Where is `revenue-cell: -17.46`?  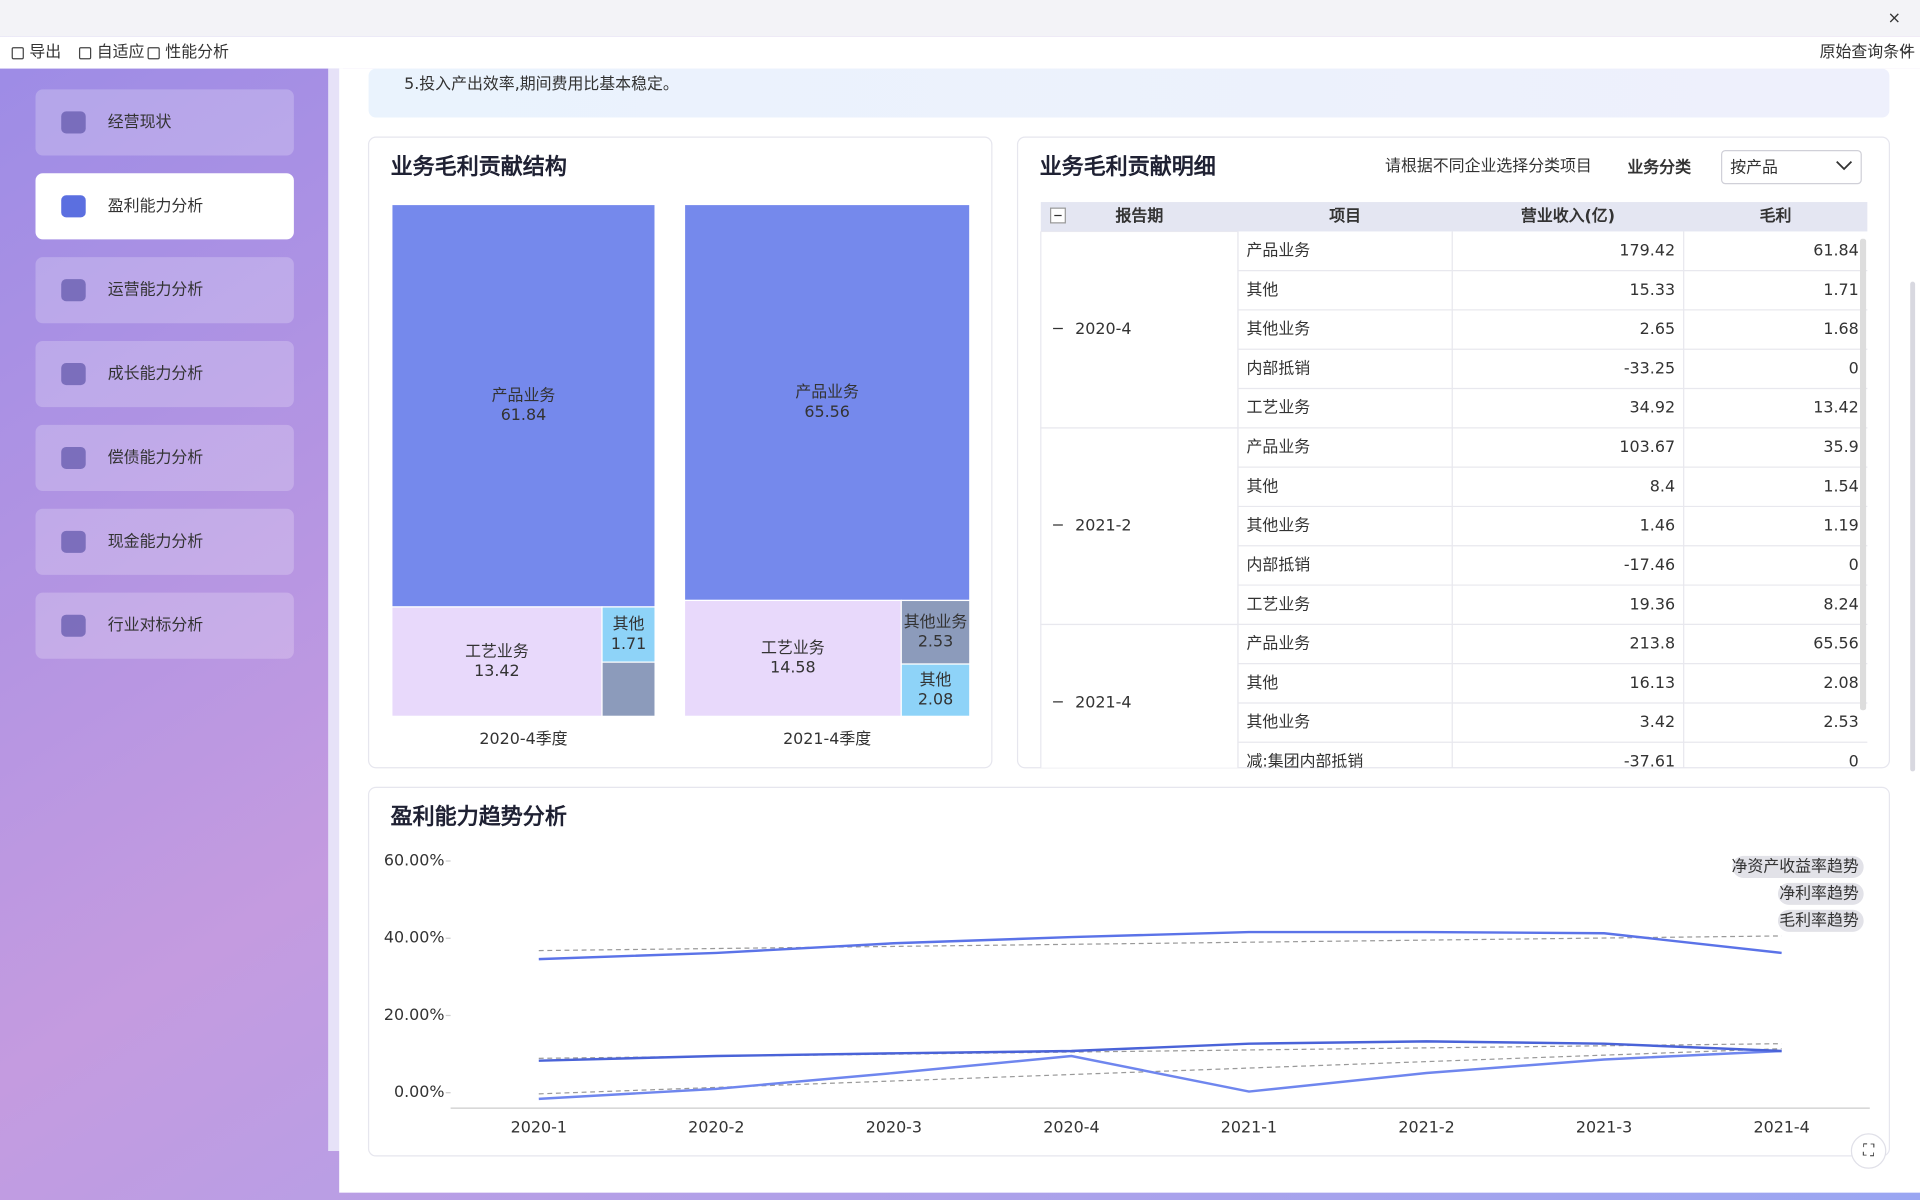
revenue-cell: -17.46 is located at coordinates (1649, 564).